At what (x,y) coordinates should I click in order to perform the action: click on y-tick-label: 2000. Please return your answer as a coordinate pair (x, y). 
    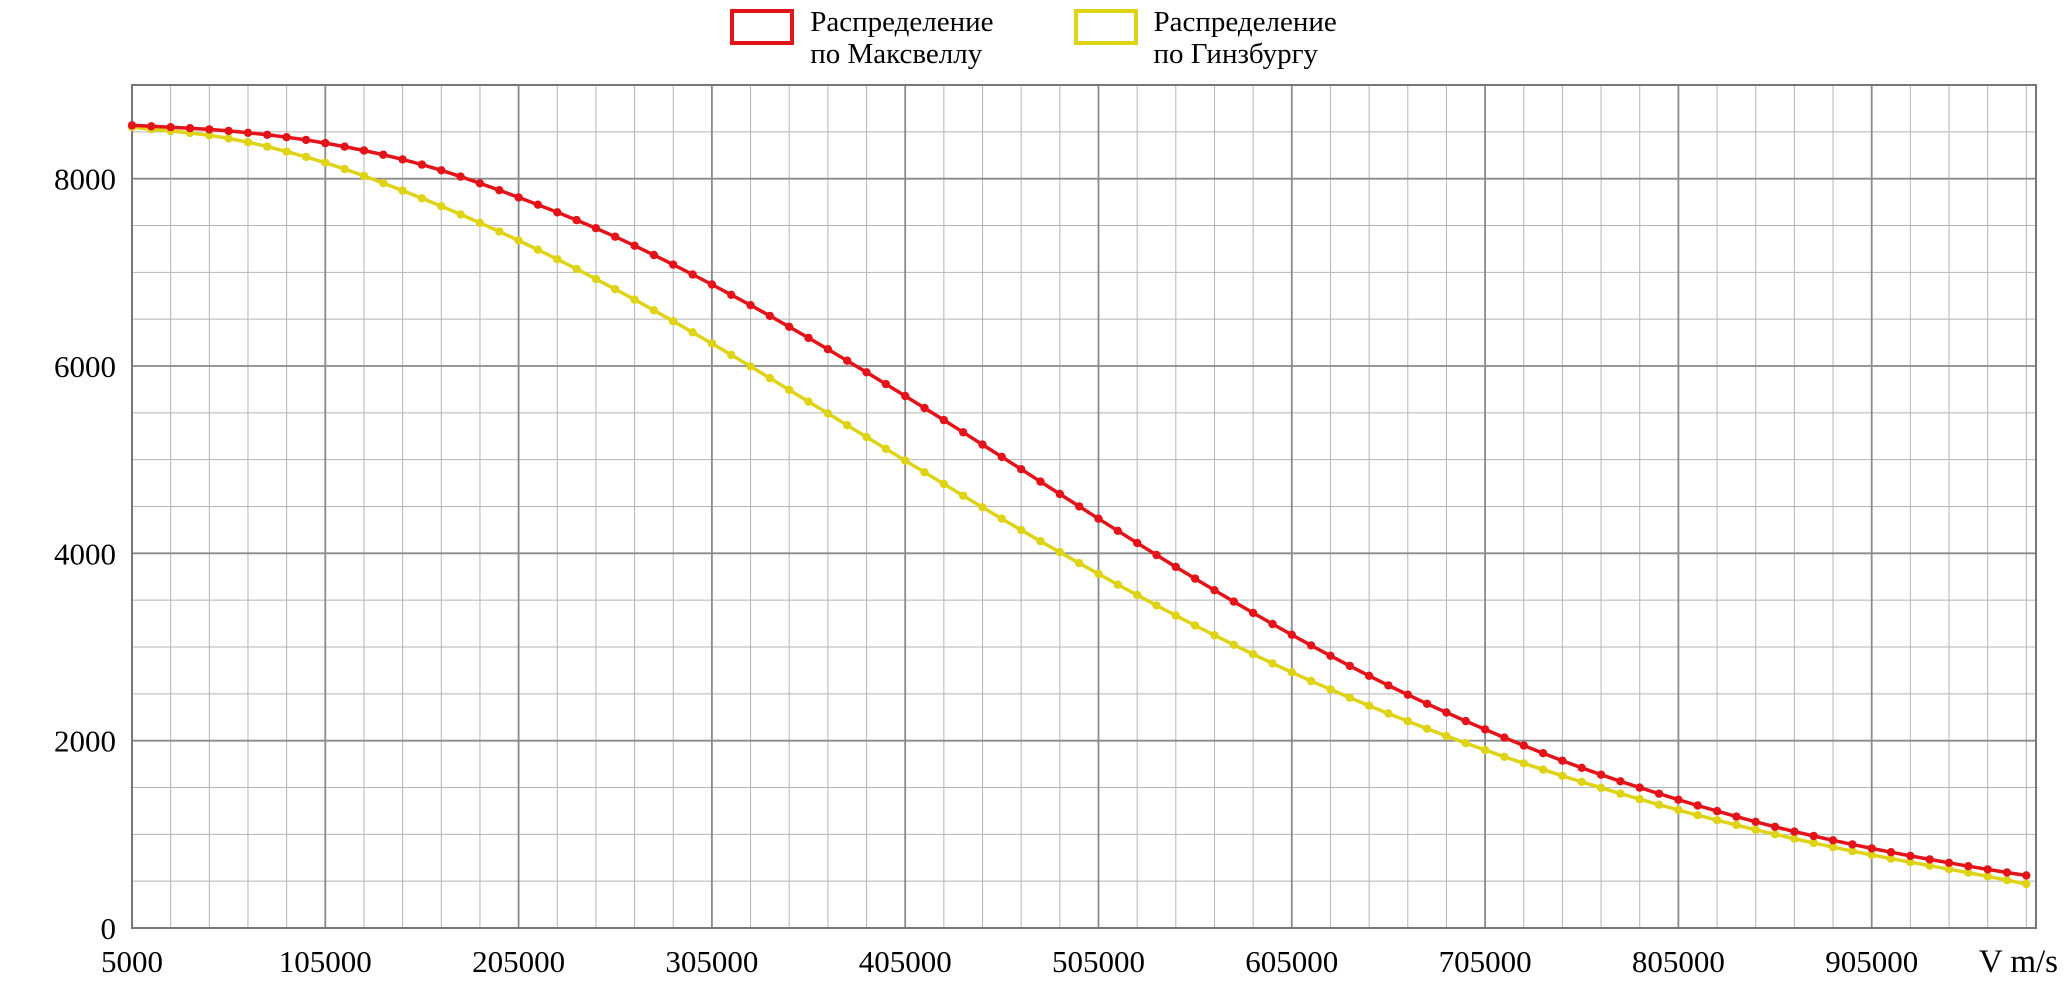
    Looking at the image, I should click on (85, 741).